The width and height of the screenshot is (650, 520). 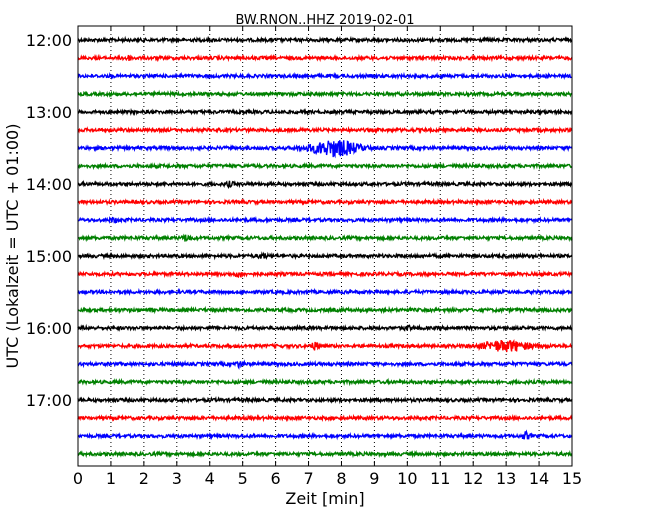 What do you see at coordinates (308, 478) in the screenshot?
I see `x-tick-label: 7` at bounding box center [308, 478].